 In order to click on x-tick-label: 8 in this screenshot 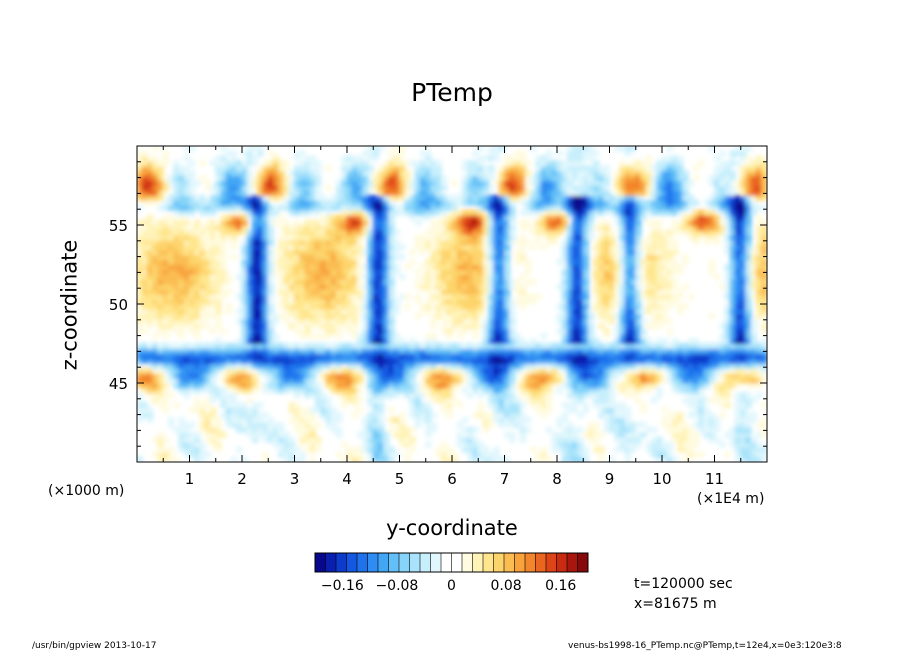, I will do `click(557, 479)`.